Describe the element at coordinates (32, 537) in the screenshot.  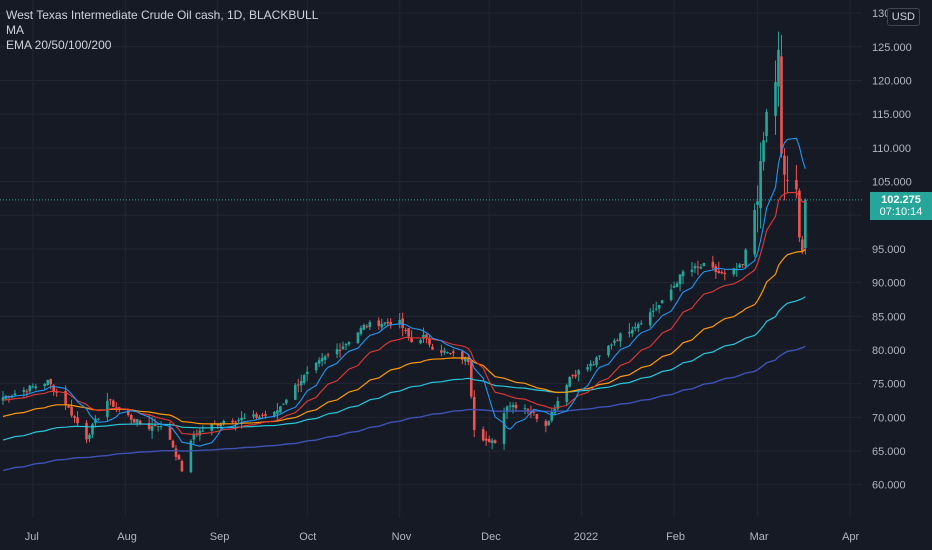
I see `time-tick-label: Jul` at that location.